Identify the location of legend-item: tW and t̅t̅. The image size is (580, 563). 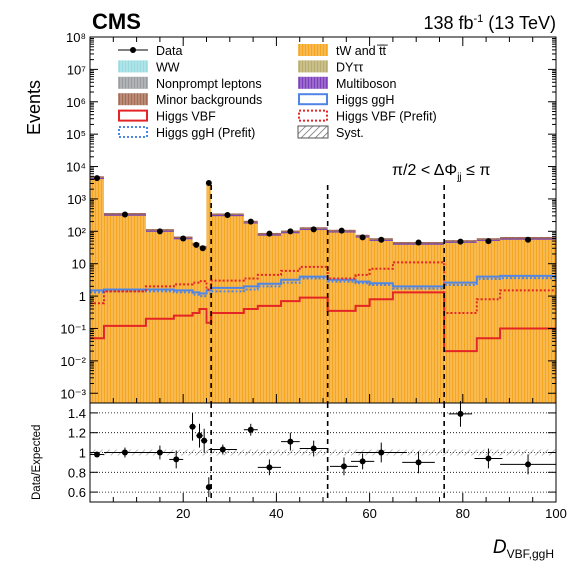
(343, 51).